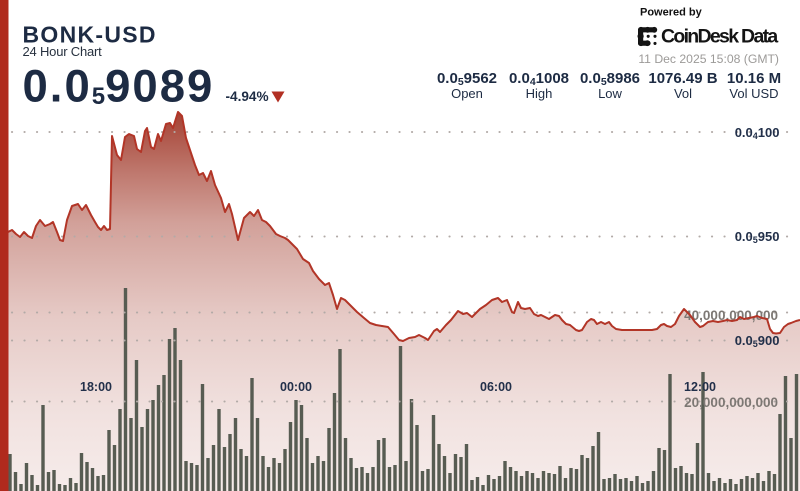 The width and height of the screenshot is (800, 491). What do you see at coordinates (467, 93) in the screenshot?
I see `svg-text: Open` at bounding box center [467, 93].